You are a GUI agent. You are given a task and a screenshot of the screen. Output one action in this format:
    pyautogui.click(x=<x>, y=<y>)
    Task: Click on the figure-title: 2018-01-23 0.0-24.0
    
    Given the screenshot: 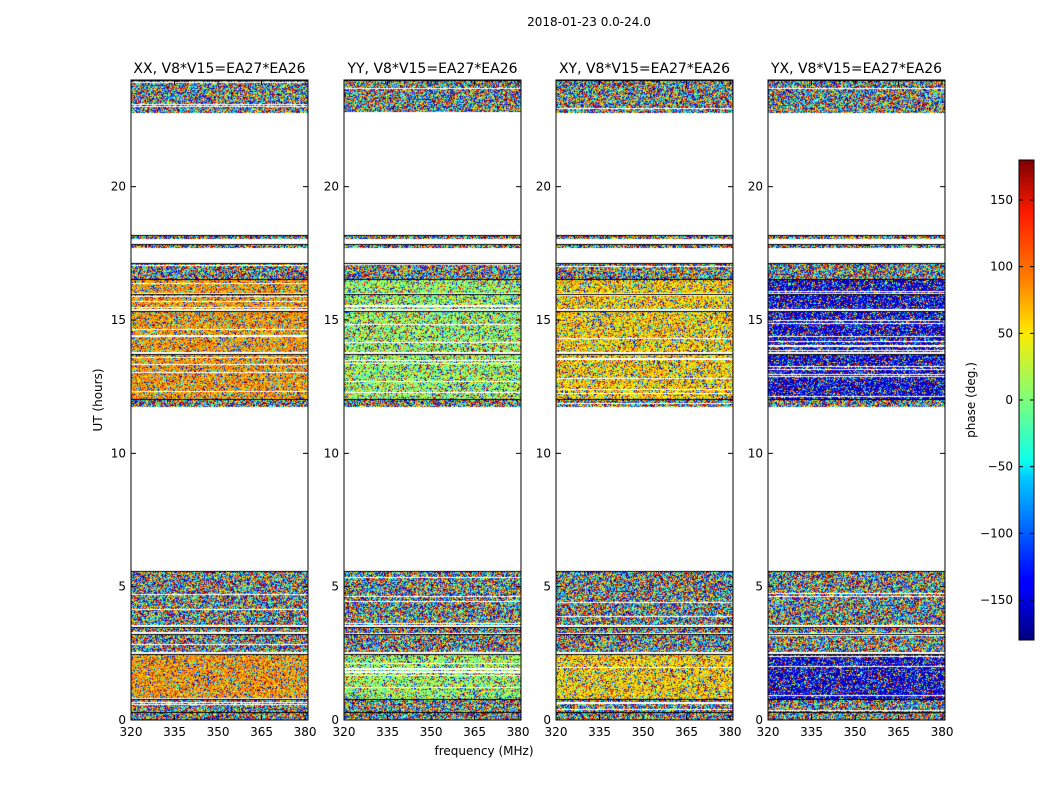 What is the action you would take?
    pyautogui.click(x=589, y=22)
    